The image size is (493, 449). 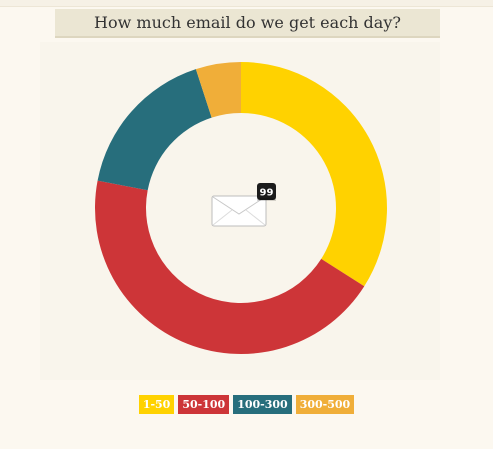 I want to click on count-badge: 99, so click(x=266, y=192).